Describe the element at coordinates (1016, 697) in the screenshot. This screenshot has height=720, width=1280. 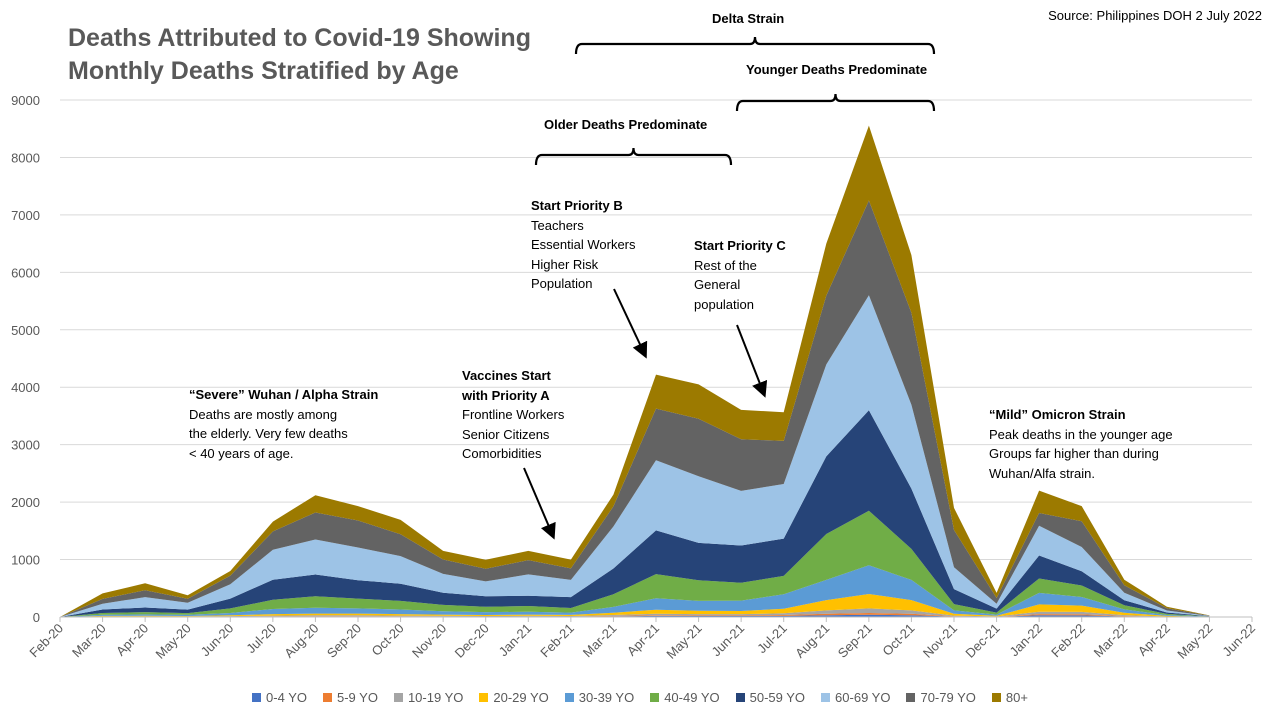
I see `legend-label: 80+` at that location.